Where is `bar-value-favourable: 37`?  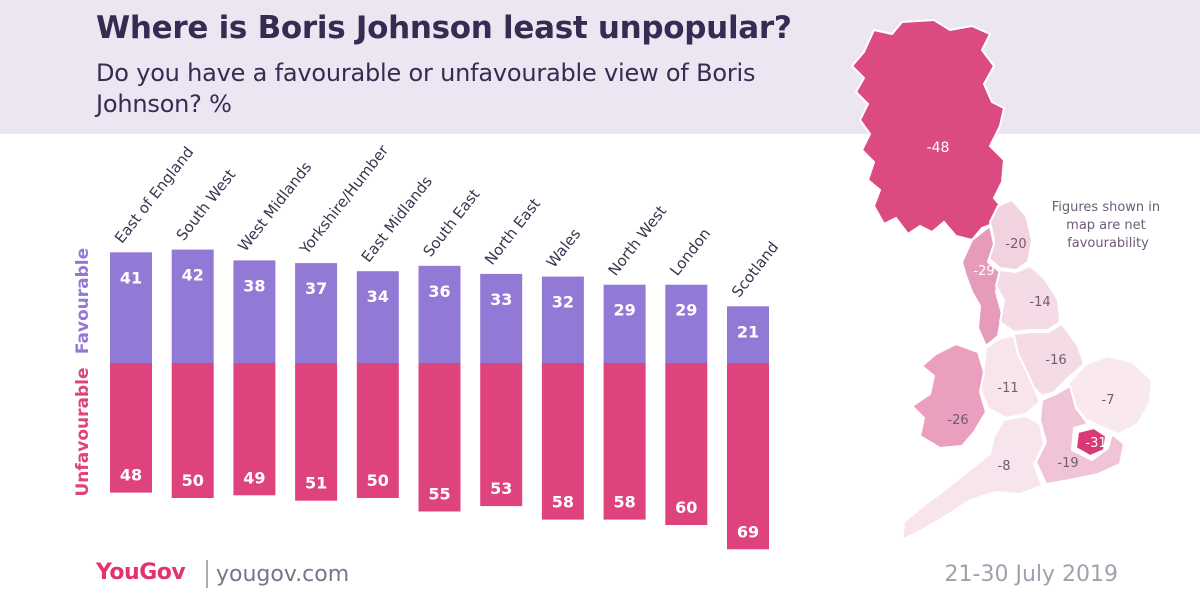 bar-value-favourable: 37 is located at coordinates (316, 288).